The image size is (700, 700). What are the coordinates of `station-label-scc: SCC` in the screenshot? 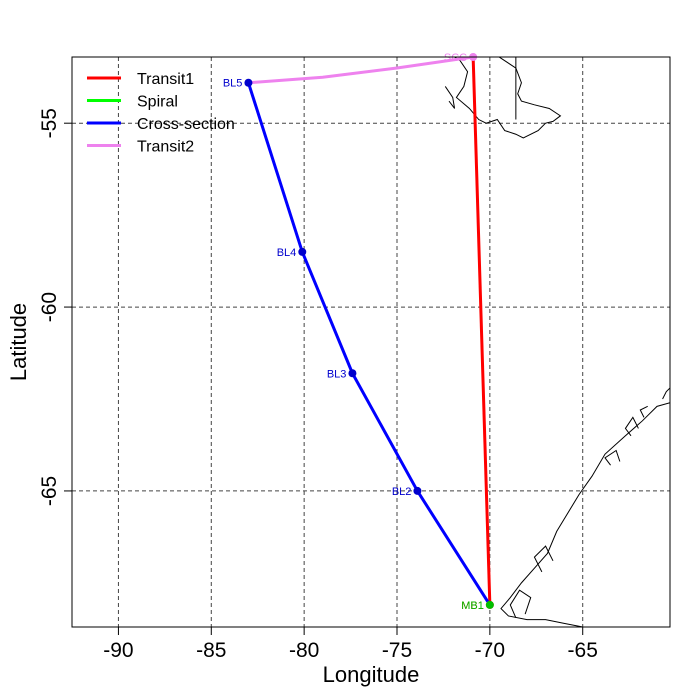 It's located at (455, 58).